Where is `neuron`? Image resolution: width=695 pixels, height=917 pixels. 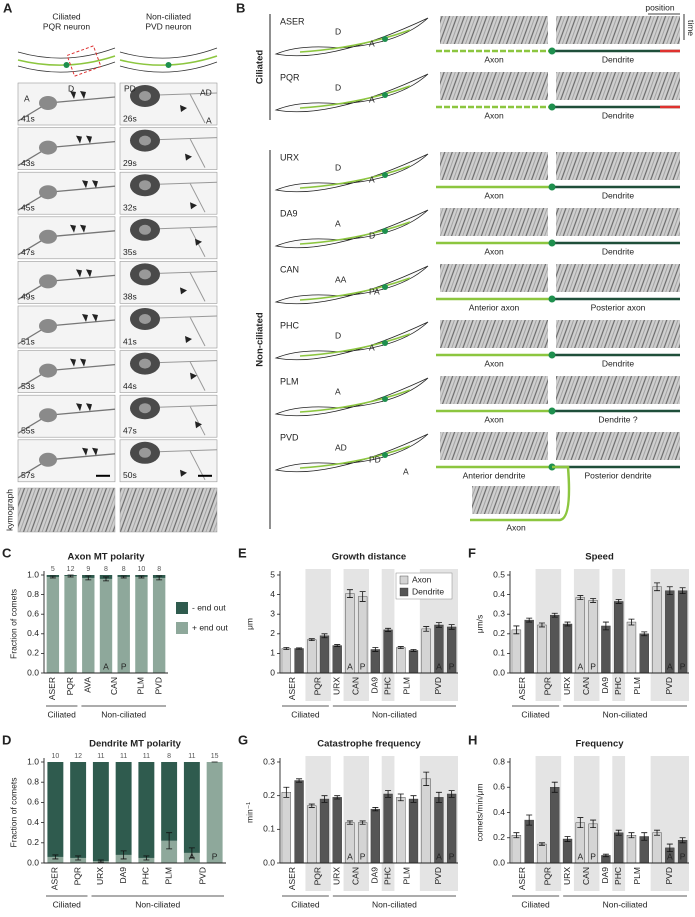
neuron is located at coordinates (355, 97).